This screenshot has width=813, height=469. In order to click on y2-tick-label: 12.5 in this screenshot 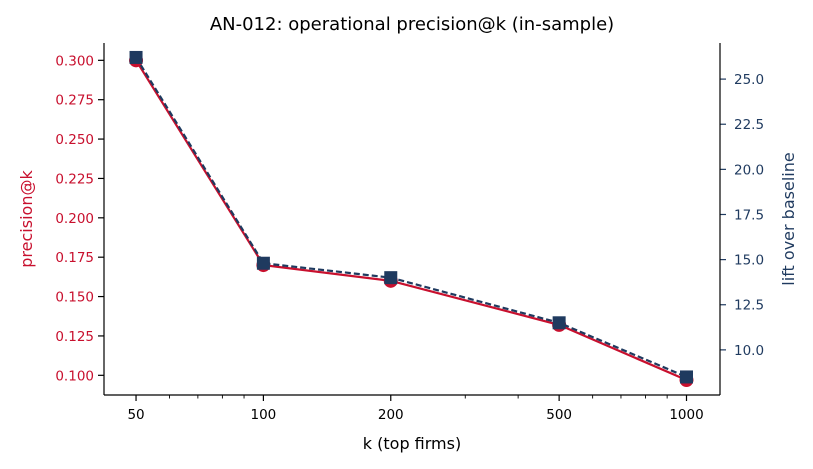, I will do `click(749, 306)`.